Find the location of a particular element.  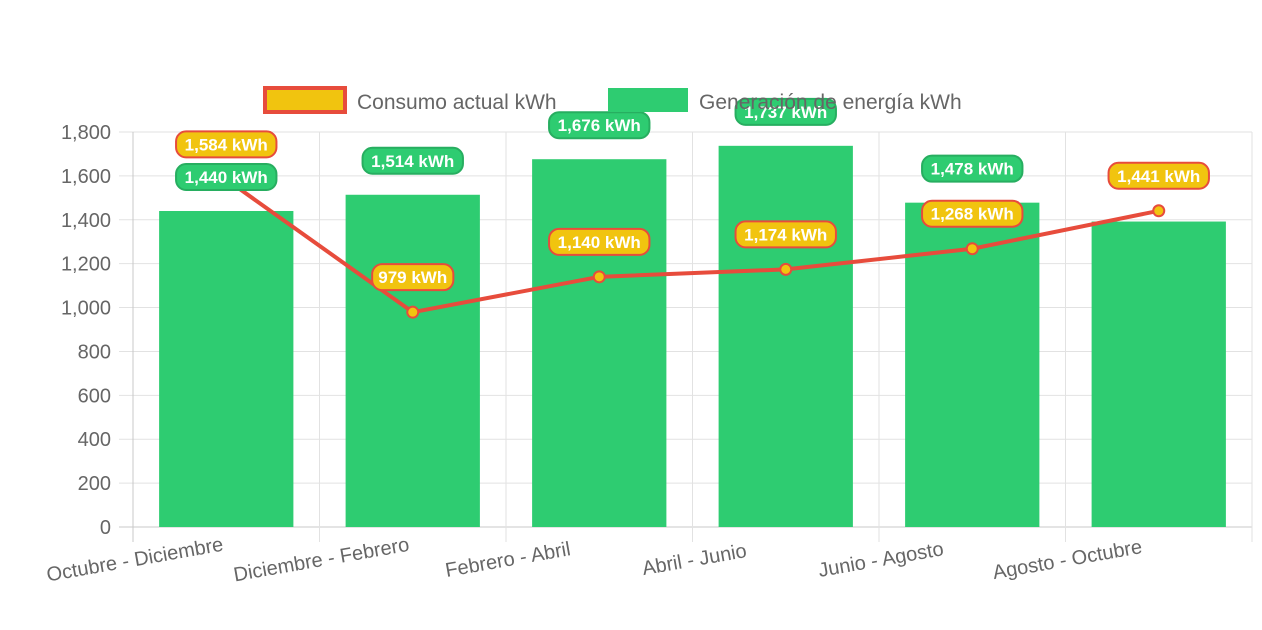

line-data-label-text: 1,268 kWh is located at coordinates (972, 214).